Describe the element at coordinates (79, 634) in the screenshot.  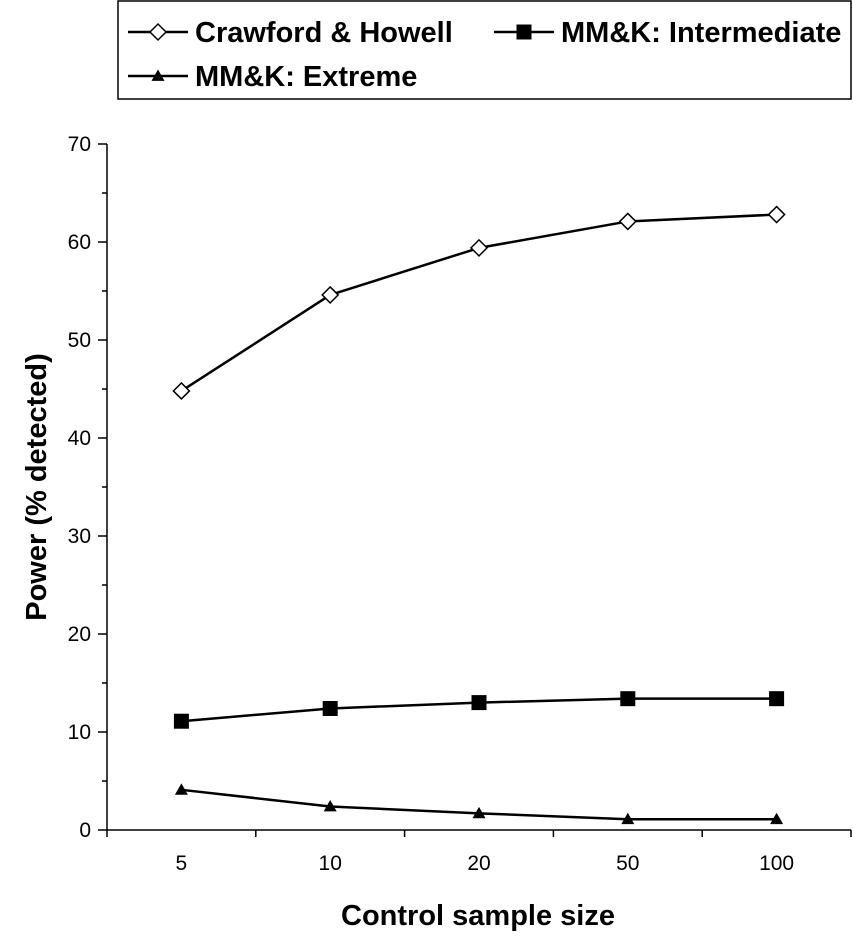
I see `y-tick-label: 20` at that location.